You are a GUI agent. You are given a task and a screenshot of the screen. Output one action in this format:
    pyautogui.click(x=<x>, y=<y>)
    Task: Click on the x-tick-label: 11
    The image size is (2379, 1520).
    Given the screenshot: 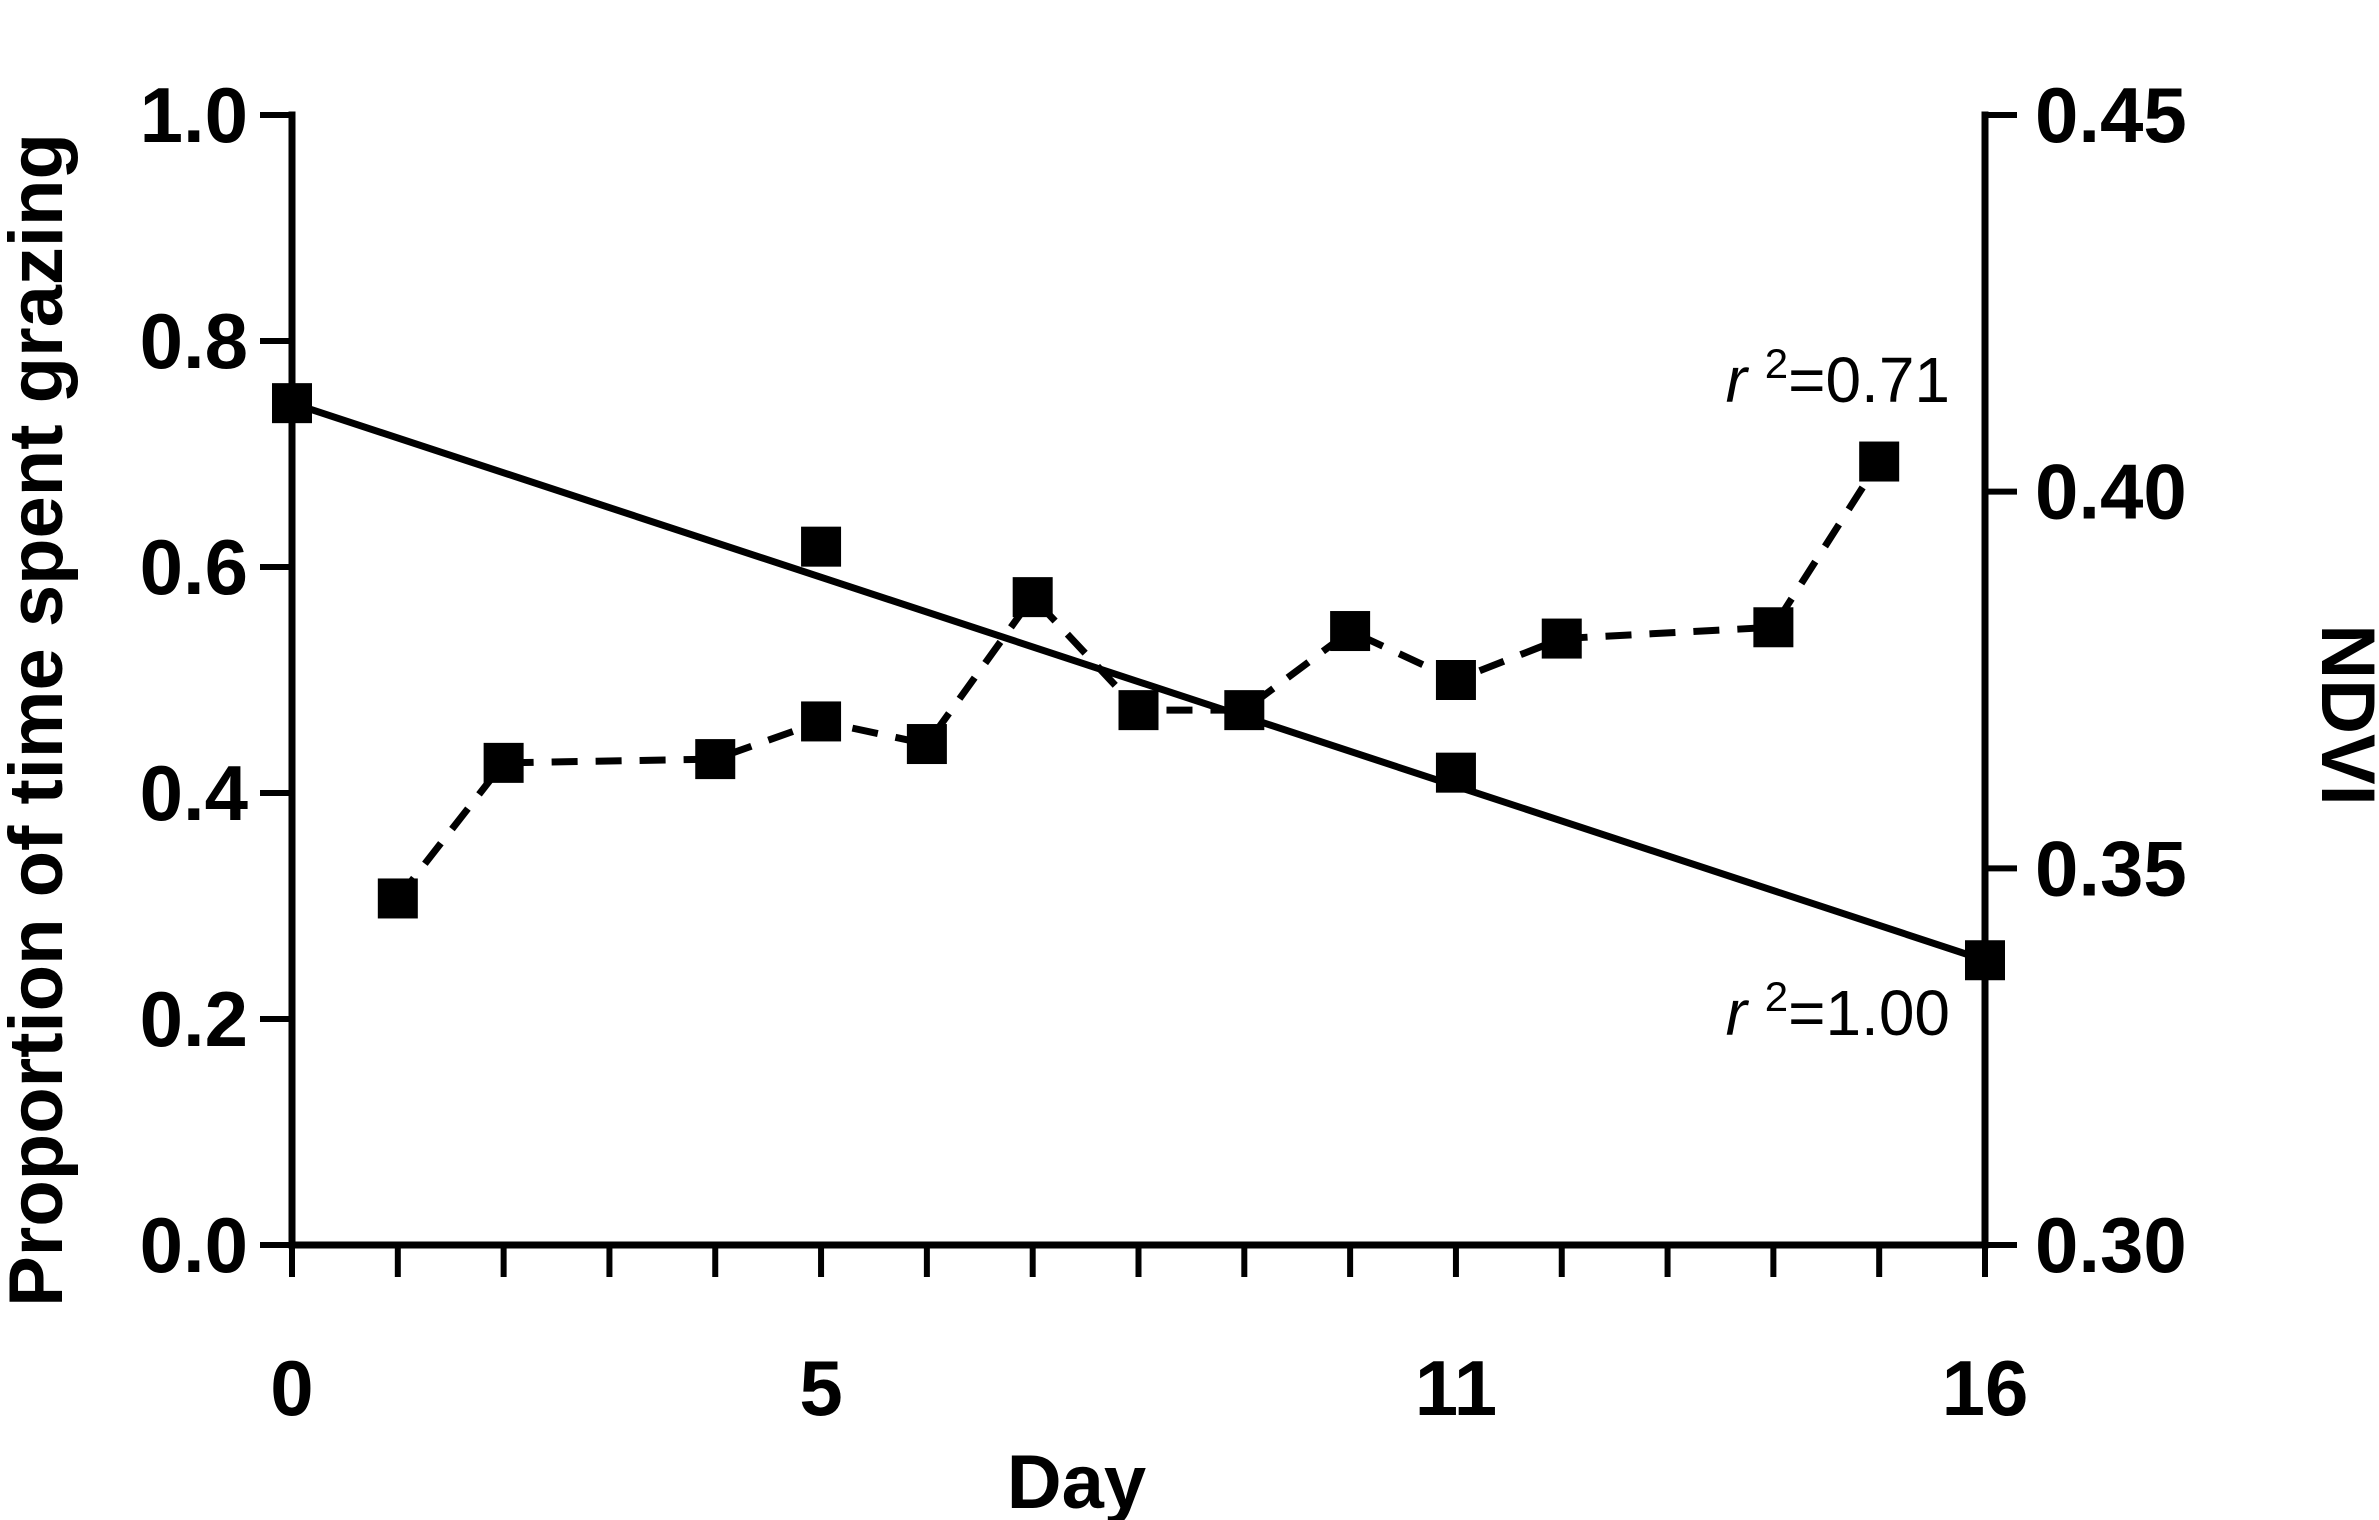 What is the action you would take?
    pyautogui.click(x=1456, y=1388)
    